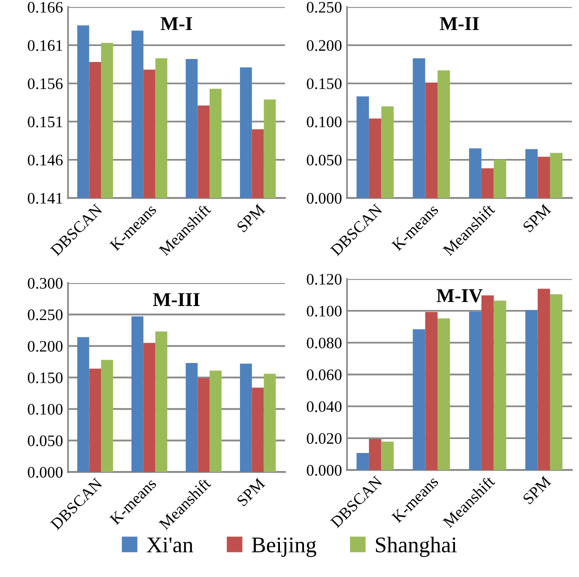  Describe the element at coordinates (324, 279) in the screenshot. I see `y-tick-label: 0.120` at that location.